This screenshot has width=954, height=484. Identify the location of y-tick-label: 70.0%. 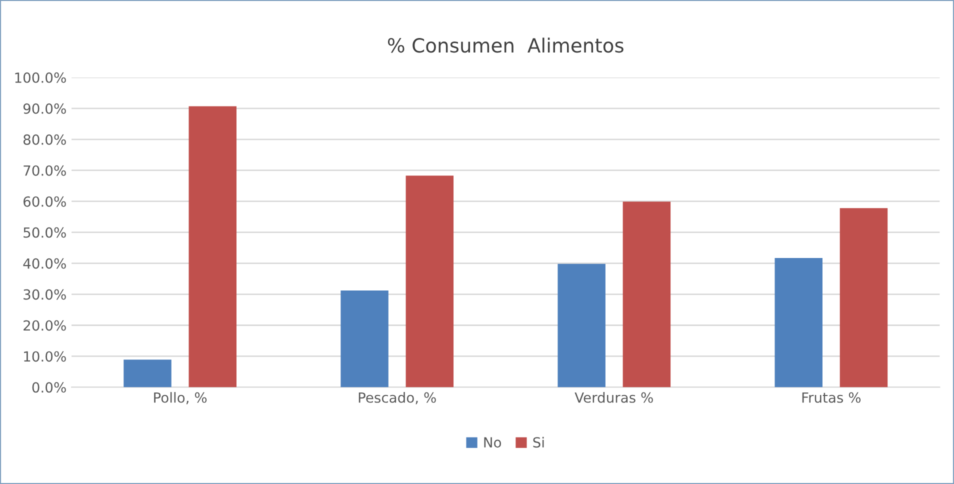
(45, 170).